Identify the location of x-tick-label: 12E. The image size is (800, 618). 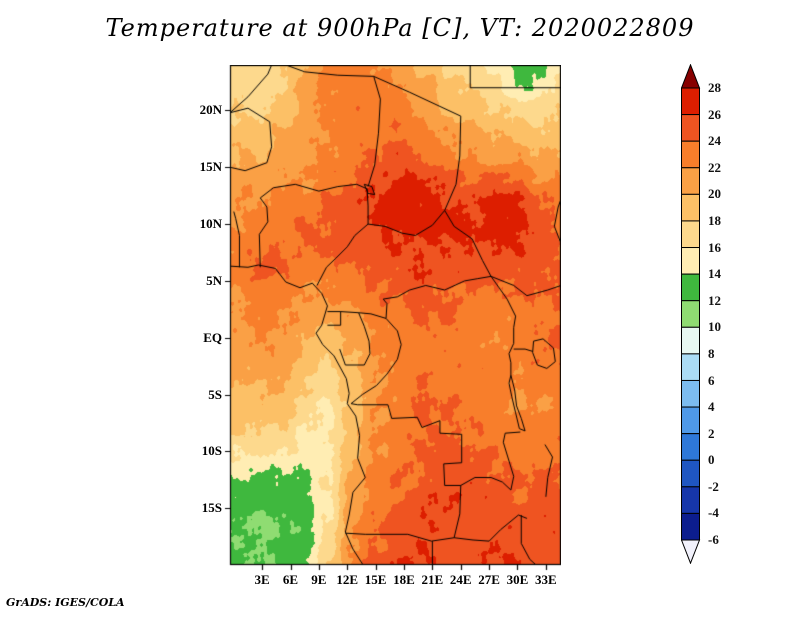
(347, 579).